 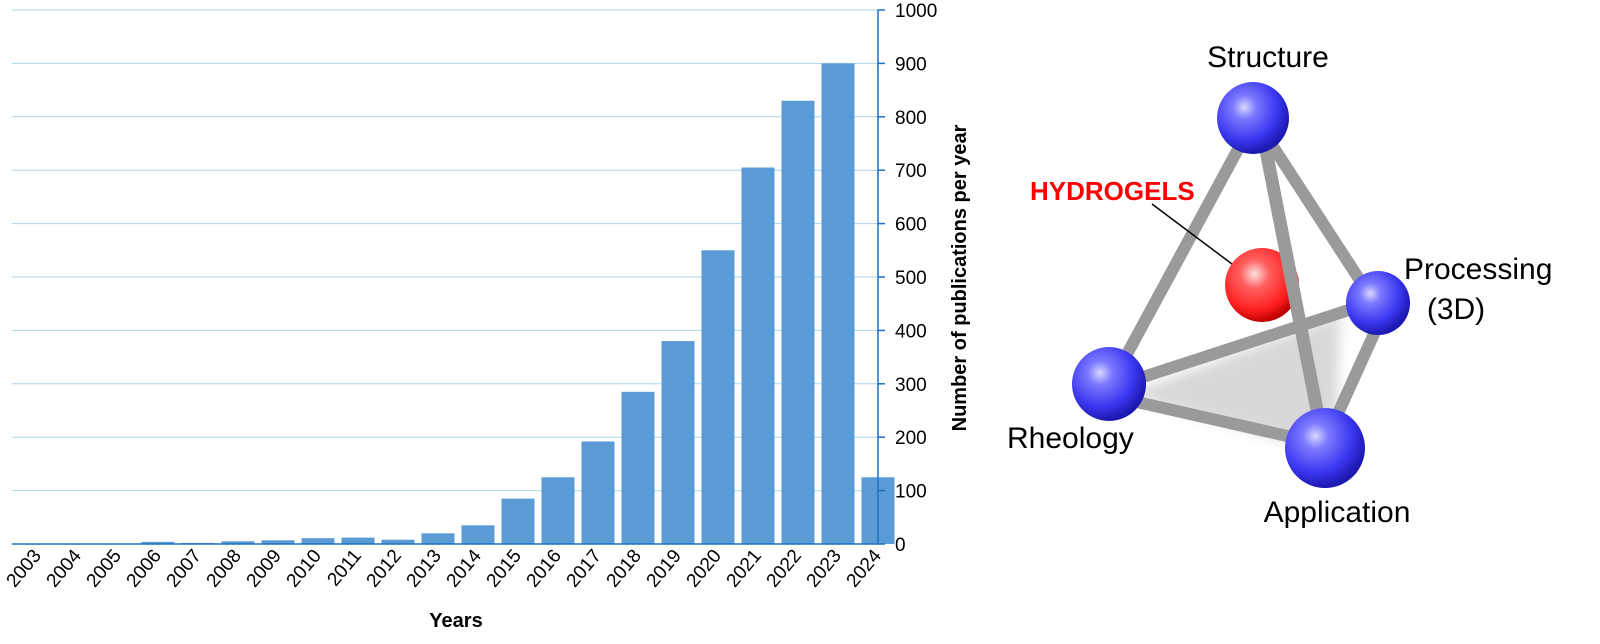 I want to click on rods, so click(x=1249, y=290).